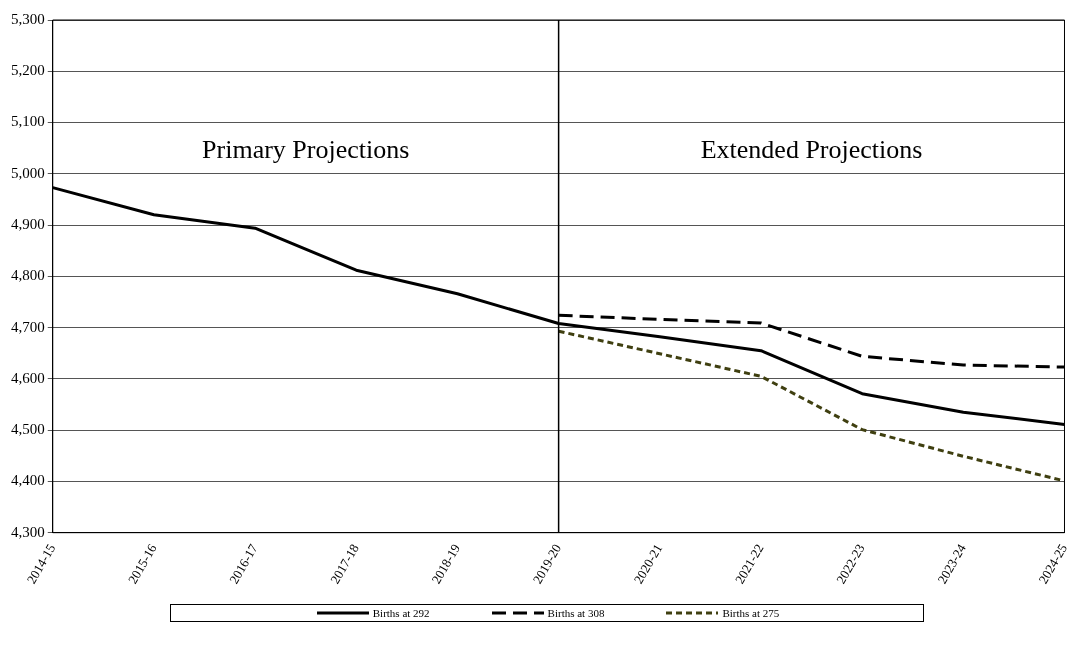  What do you see at coordinates (28, 172) in the screenshot?
I see `y-tick-label: 5,000` at bounding box center [28, 172].